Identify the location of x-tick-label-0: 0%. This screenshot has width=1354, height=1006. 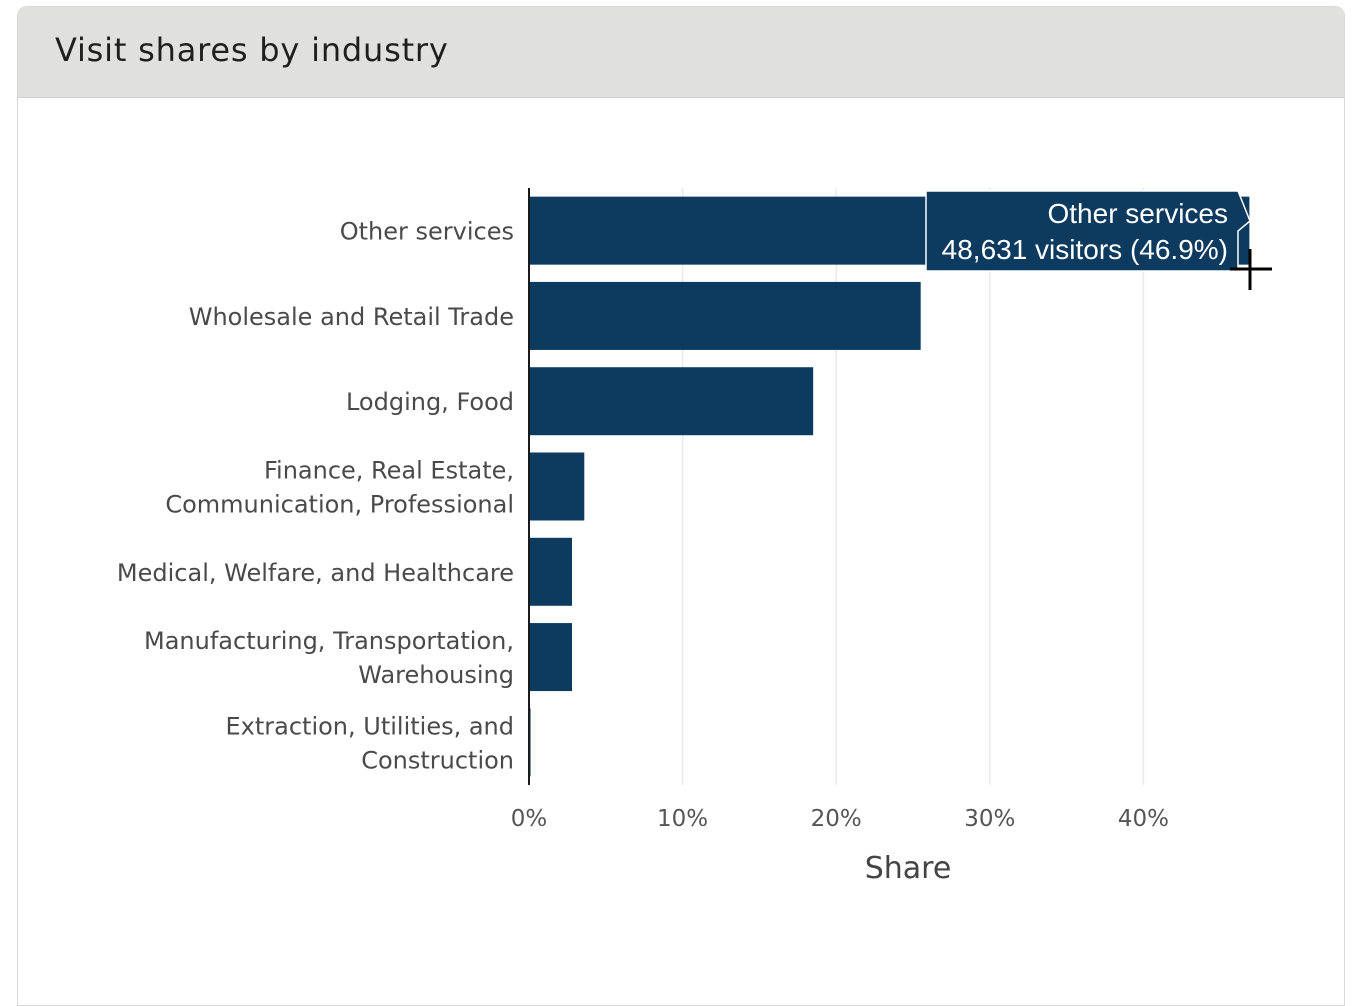
(529, 819).